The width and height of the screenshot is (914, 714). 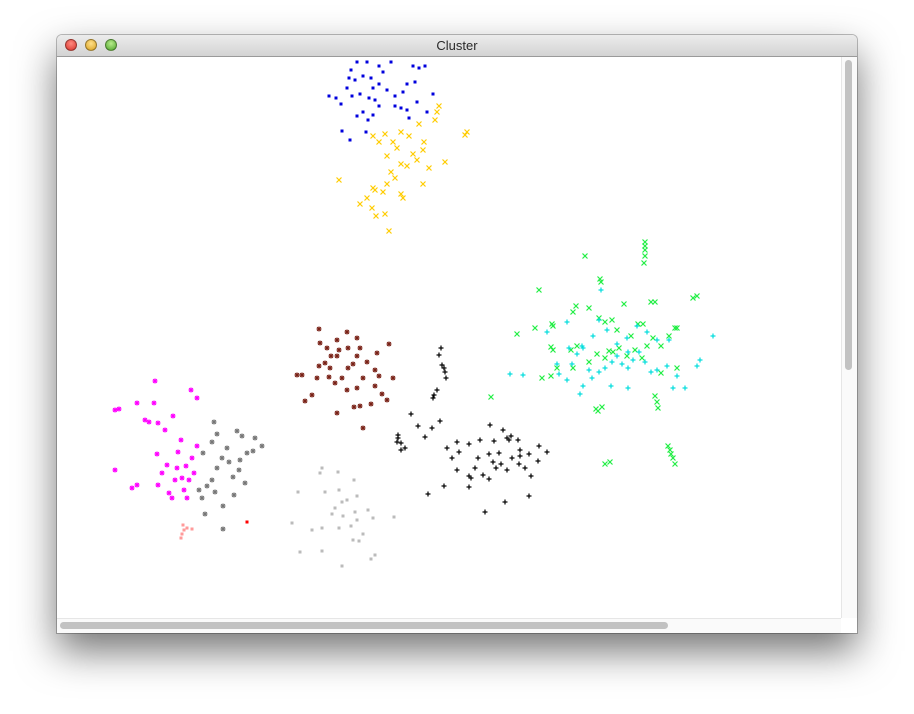 What do you see at coordinates (71, 45) in the screenshot?
I see `close-window-button` at bounding box center [71, 45].